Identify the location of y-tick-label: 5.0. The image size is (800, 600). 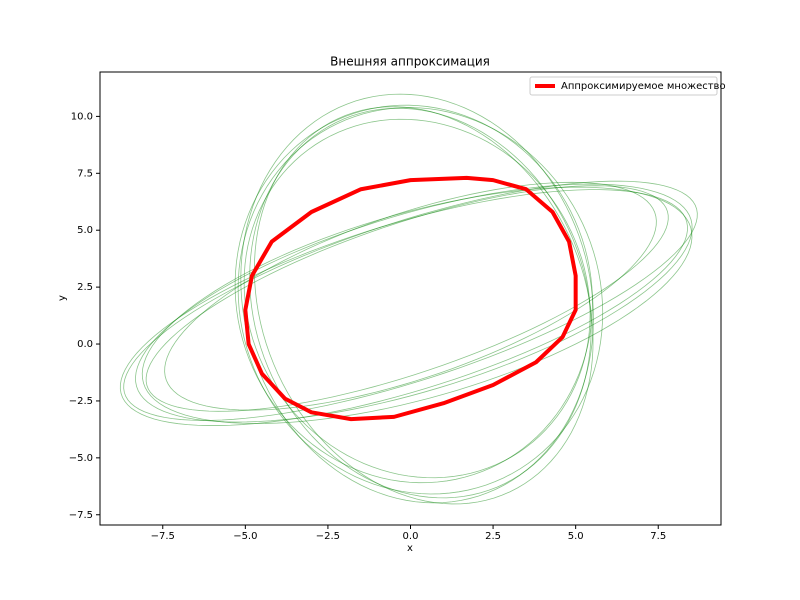
(85, 230).